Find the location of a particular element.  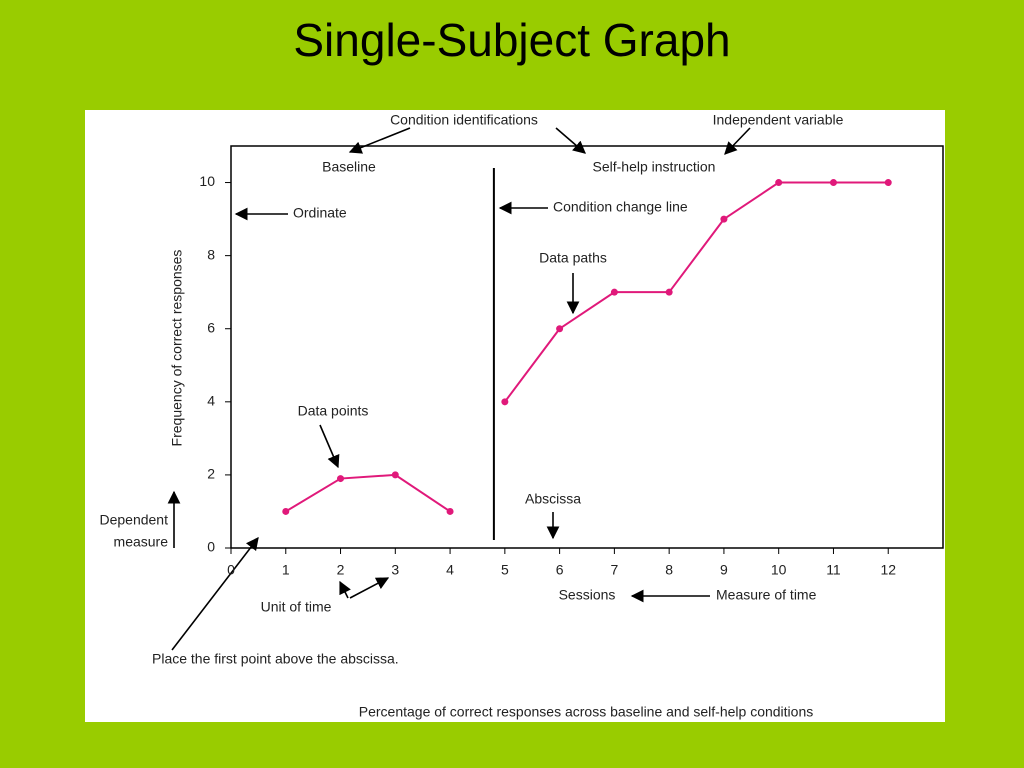

annotation: Dependent is located at coordinates (133, 520).